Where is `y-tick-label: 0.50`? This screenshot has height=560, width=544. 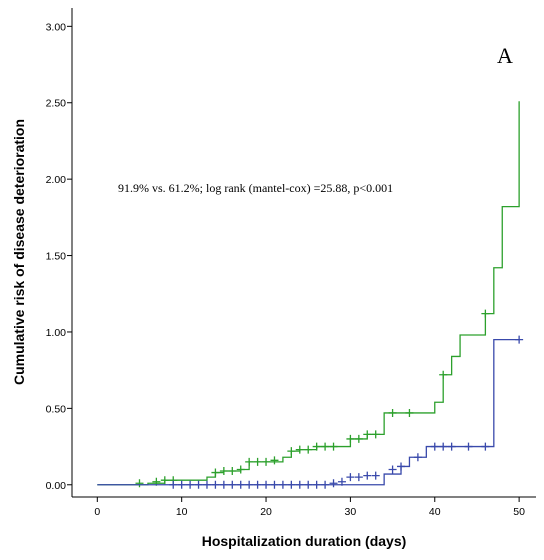
y-tick-label: 0.50 is located at coordinates (56, 409).